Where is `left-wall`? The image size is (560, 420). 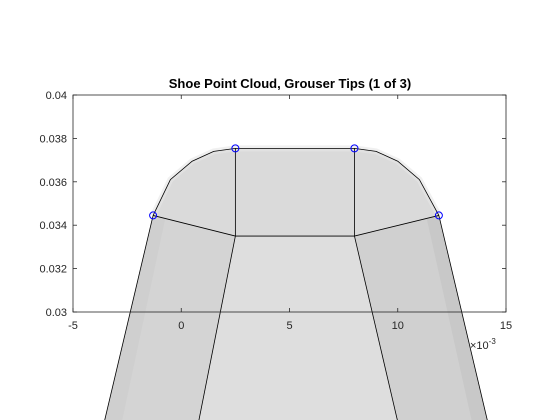 left-wall is located at coordinates (170, 317).